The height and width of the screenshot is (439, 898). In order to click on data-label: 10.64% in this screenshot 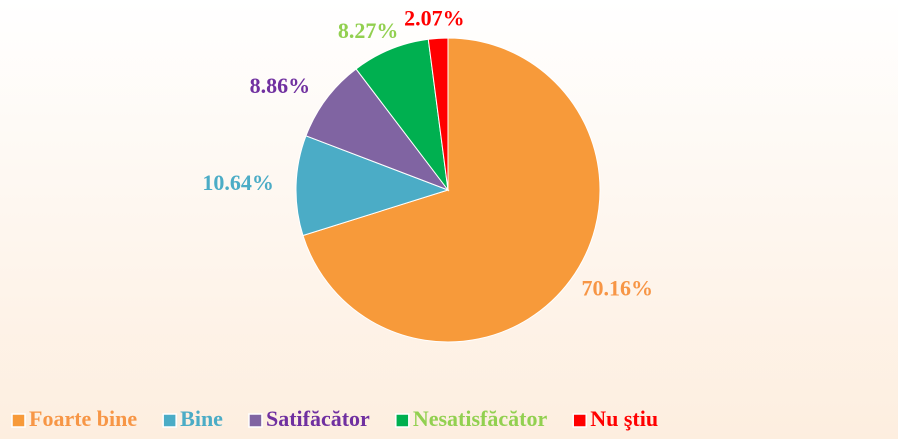, I will do `click(238, 182)`.